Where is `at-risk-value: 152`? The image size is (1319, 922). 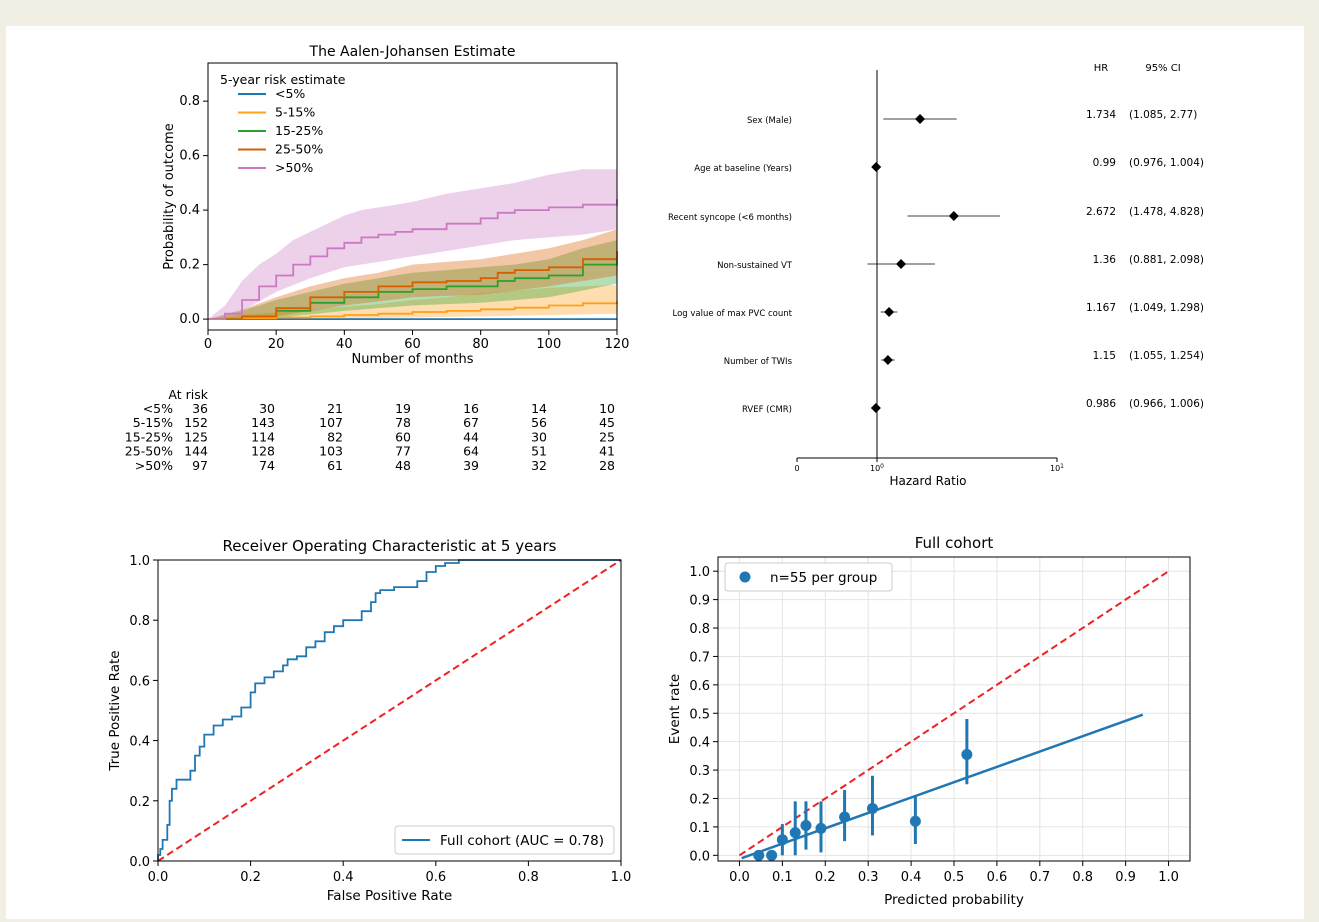 at-risk-value: 152 is located at coordinates (196, 422).